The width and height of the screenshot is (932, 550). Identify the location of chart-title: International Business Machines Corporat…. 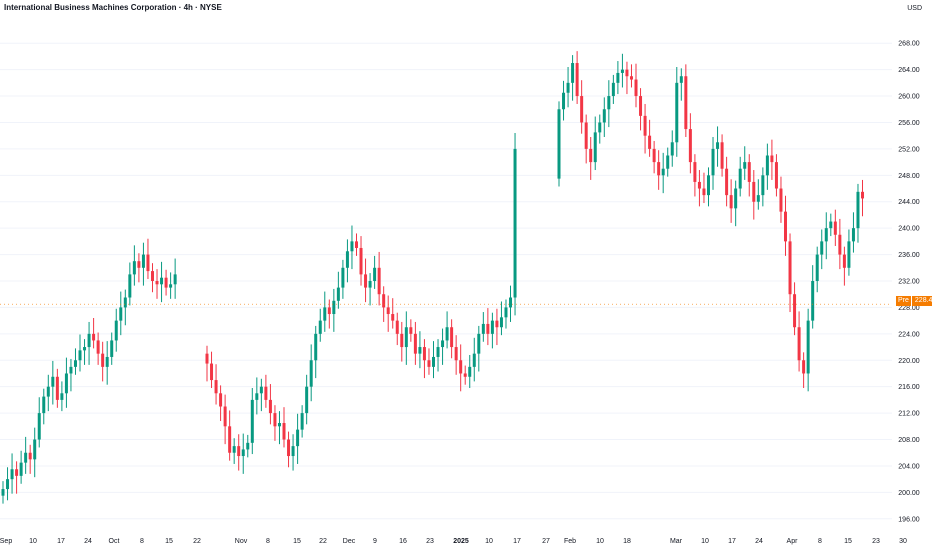
(113, 7).